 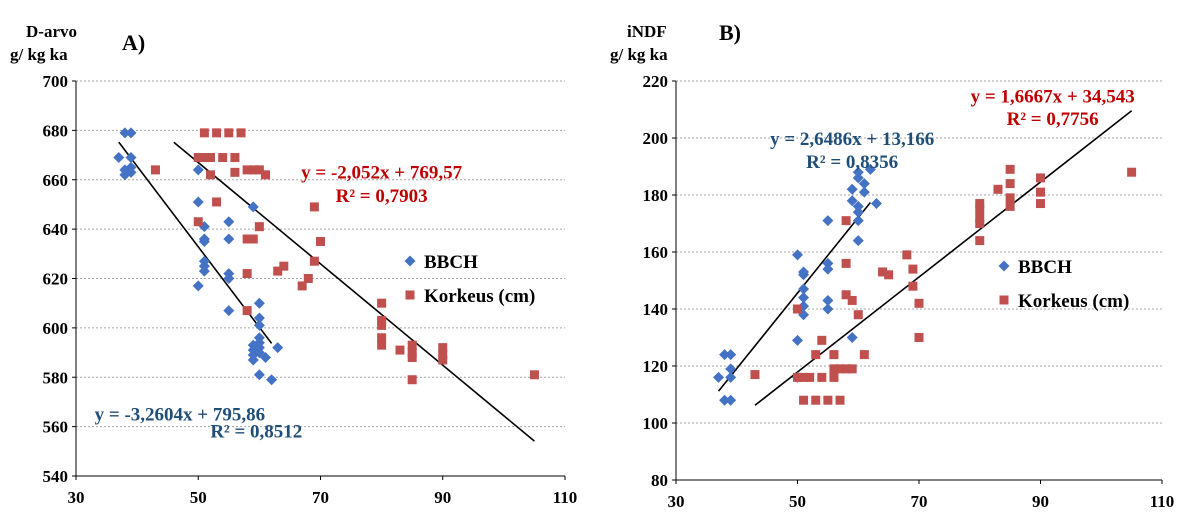 I want to click on trendline-equation: R² = 0,7756, so click(x=1053, y=119).